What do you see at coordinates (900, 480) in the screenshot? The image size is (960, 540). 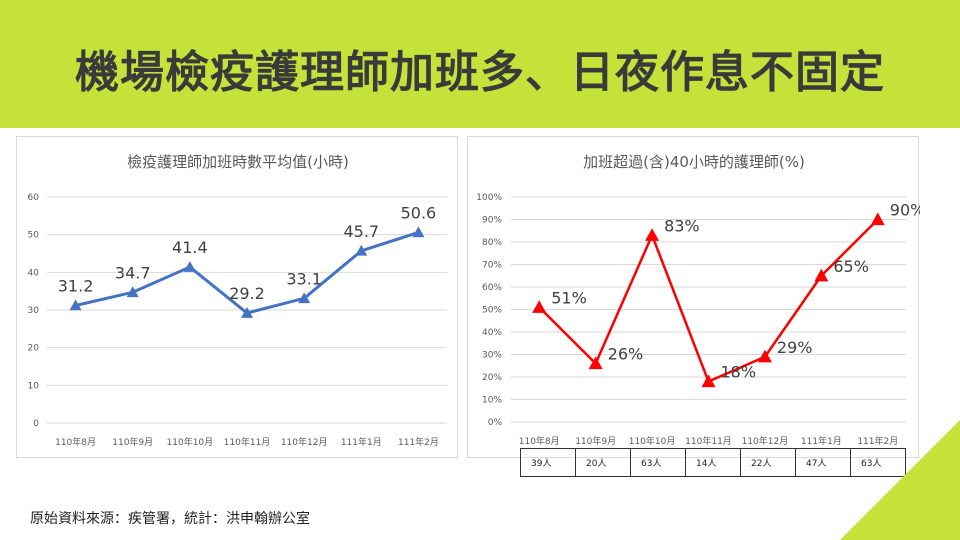 I see `corner-accent` at bounding box center [900, 480].